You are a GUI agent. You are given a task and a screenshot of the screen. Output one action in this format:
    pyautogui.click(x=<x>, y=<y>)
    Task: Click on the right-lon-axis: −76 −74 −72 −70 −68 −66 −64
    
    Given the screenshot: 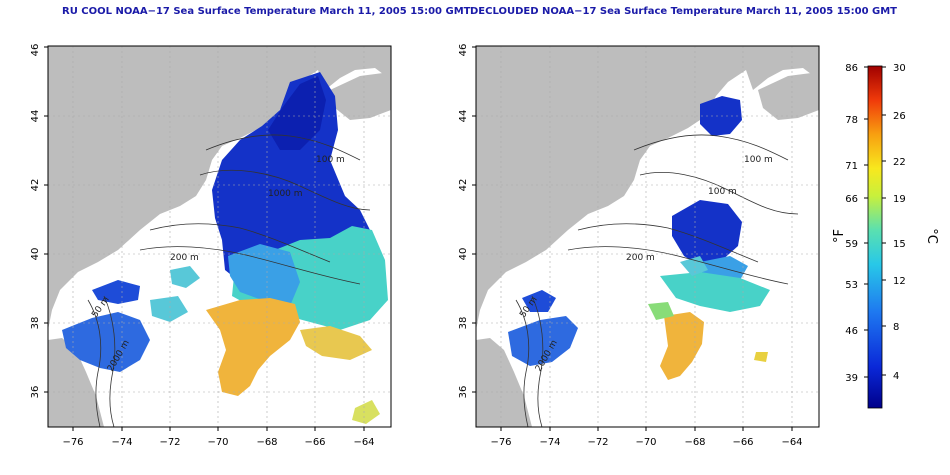 What is the action you would take?
    pyautogui.click(x=646, y=437)
    